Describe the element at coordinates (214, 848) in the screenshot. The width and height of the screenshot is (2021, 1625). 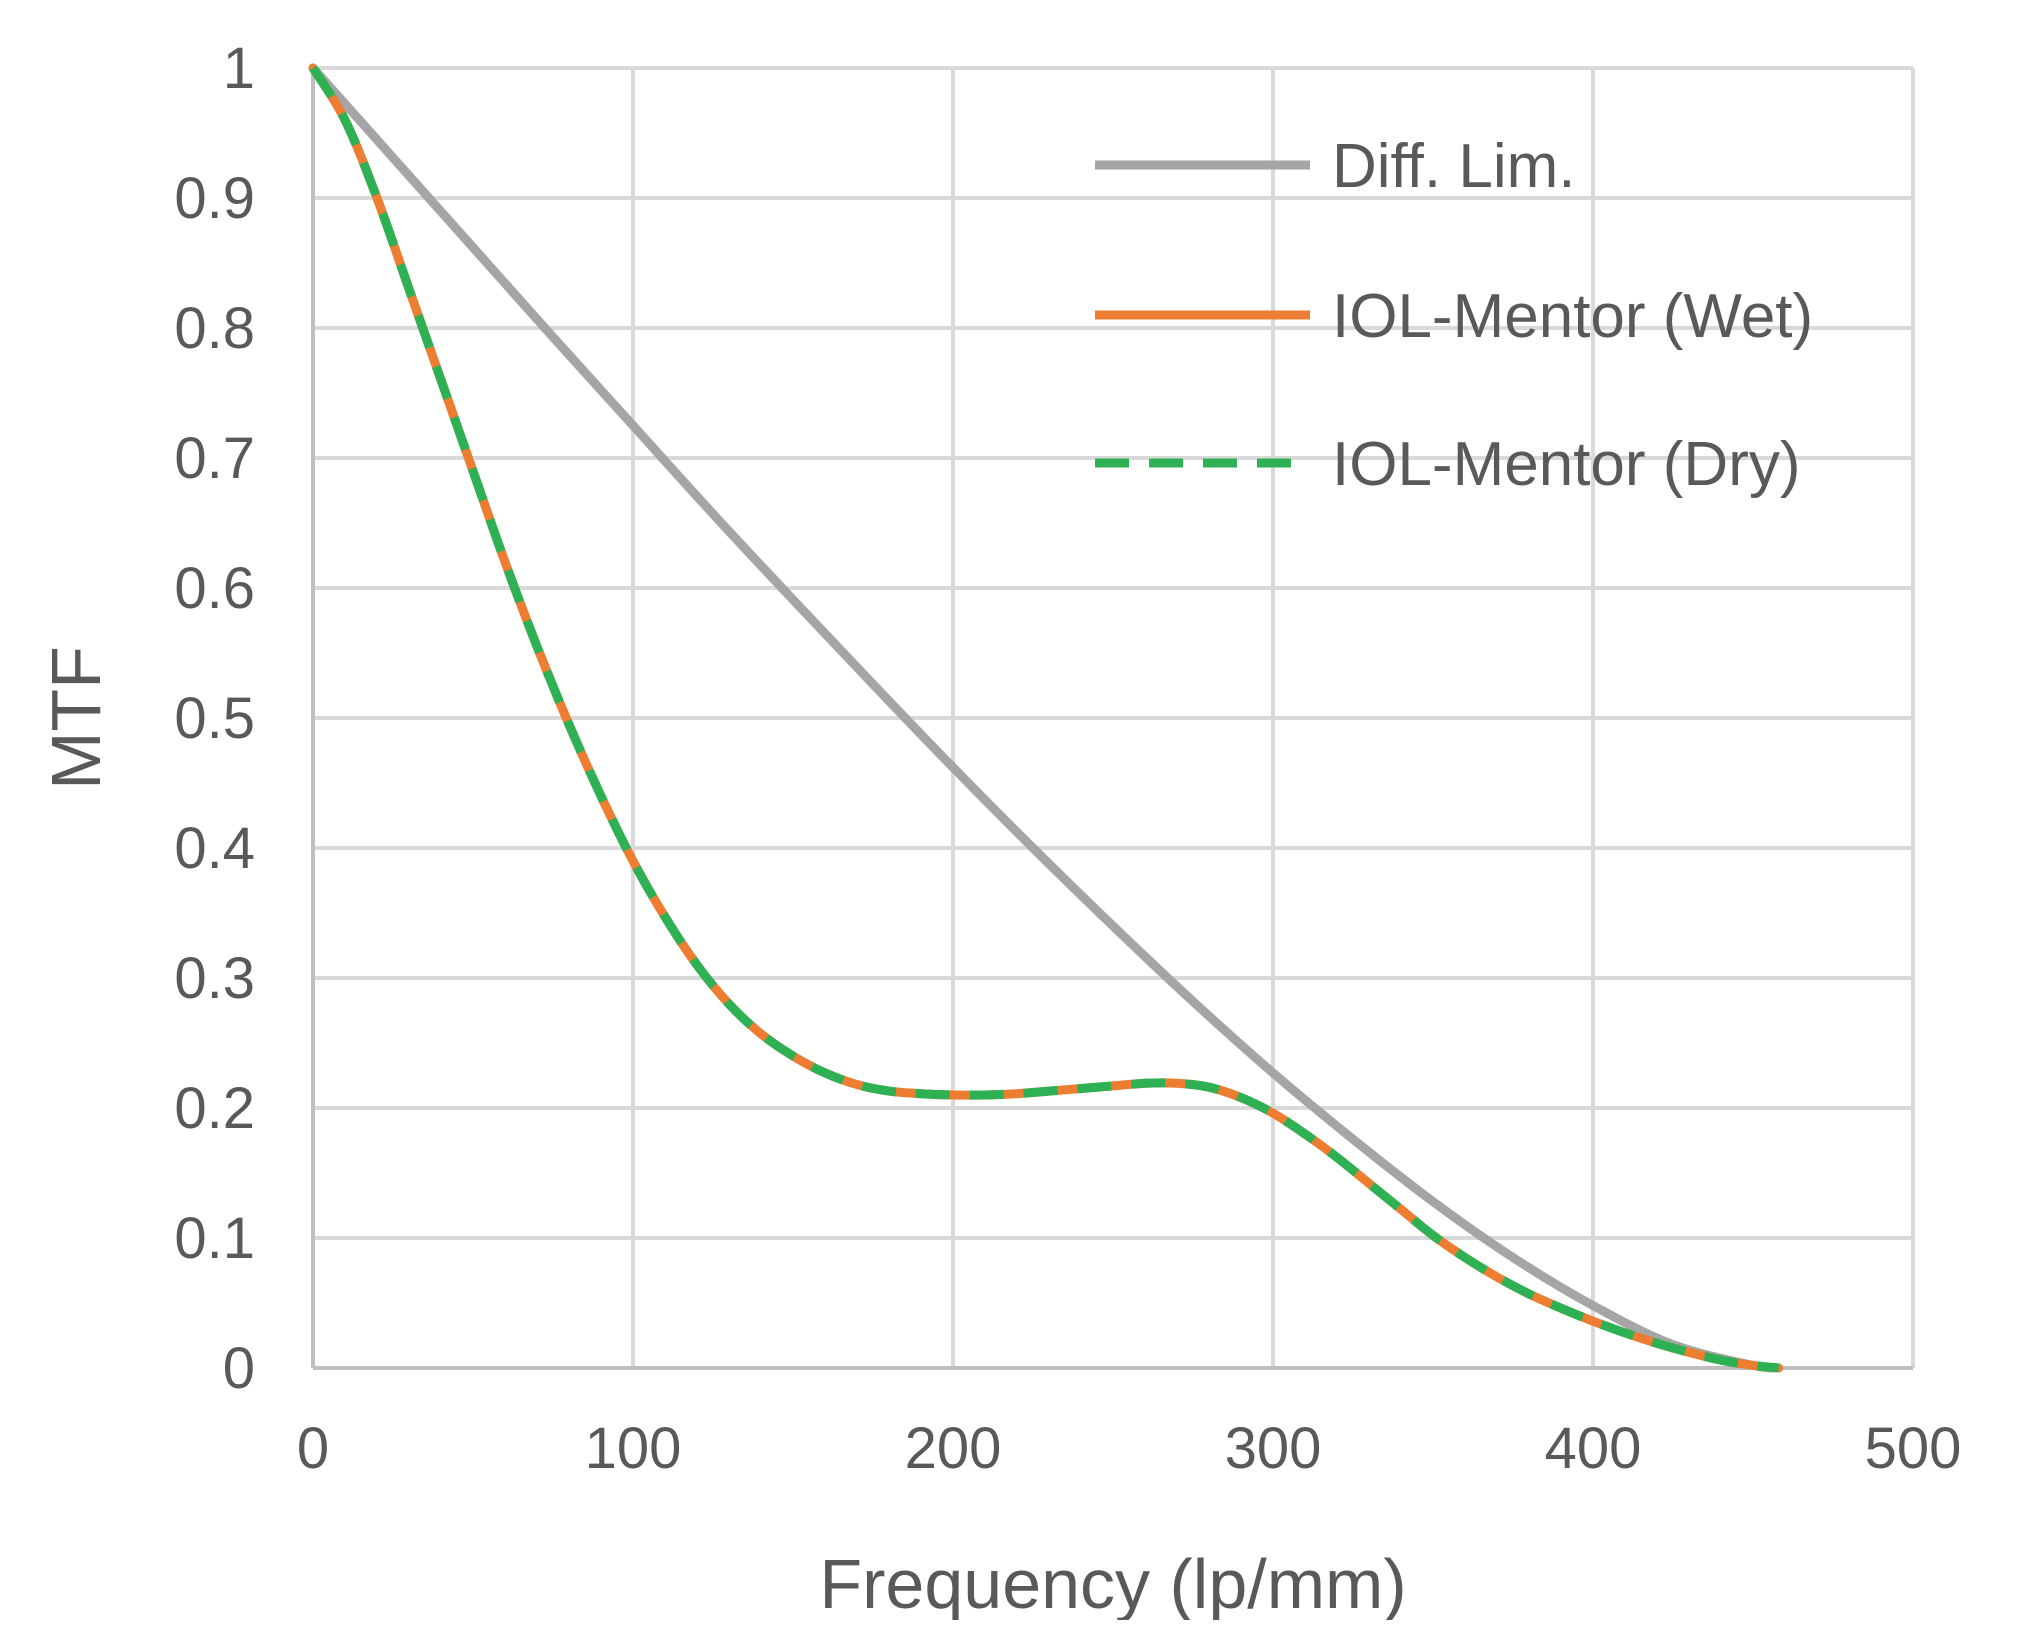
I see `y-tick-label: 0.4` at that location.